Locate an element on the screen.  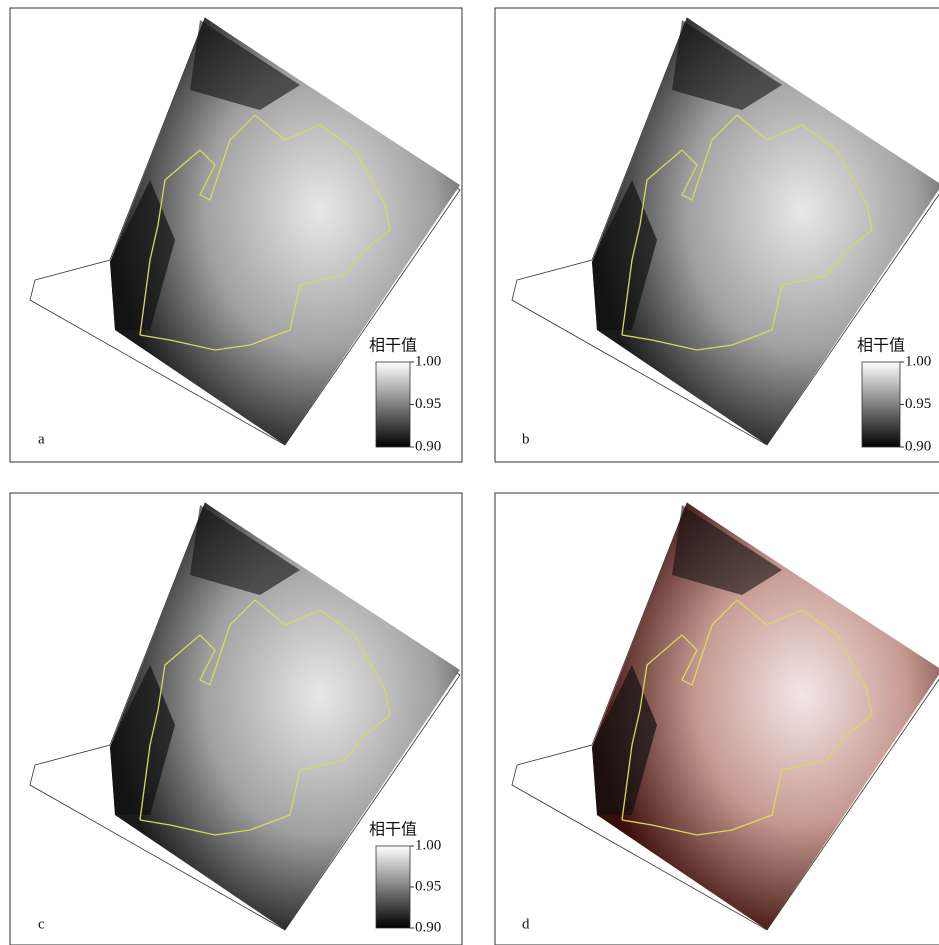
panel-label: b is located at coordinates (526, 439).